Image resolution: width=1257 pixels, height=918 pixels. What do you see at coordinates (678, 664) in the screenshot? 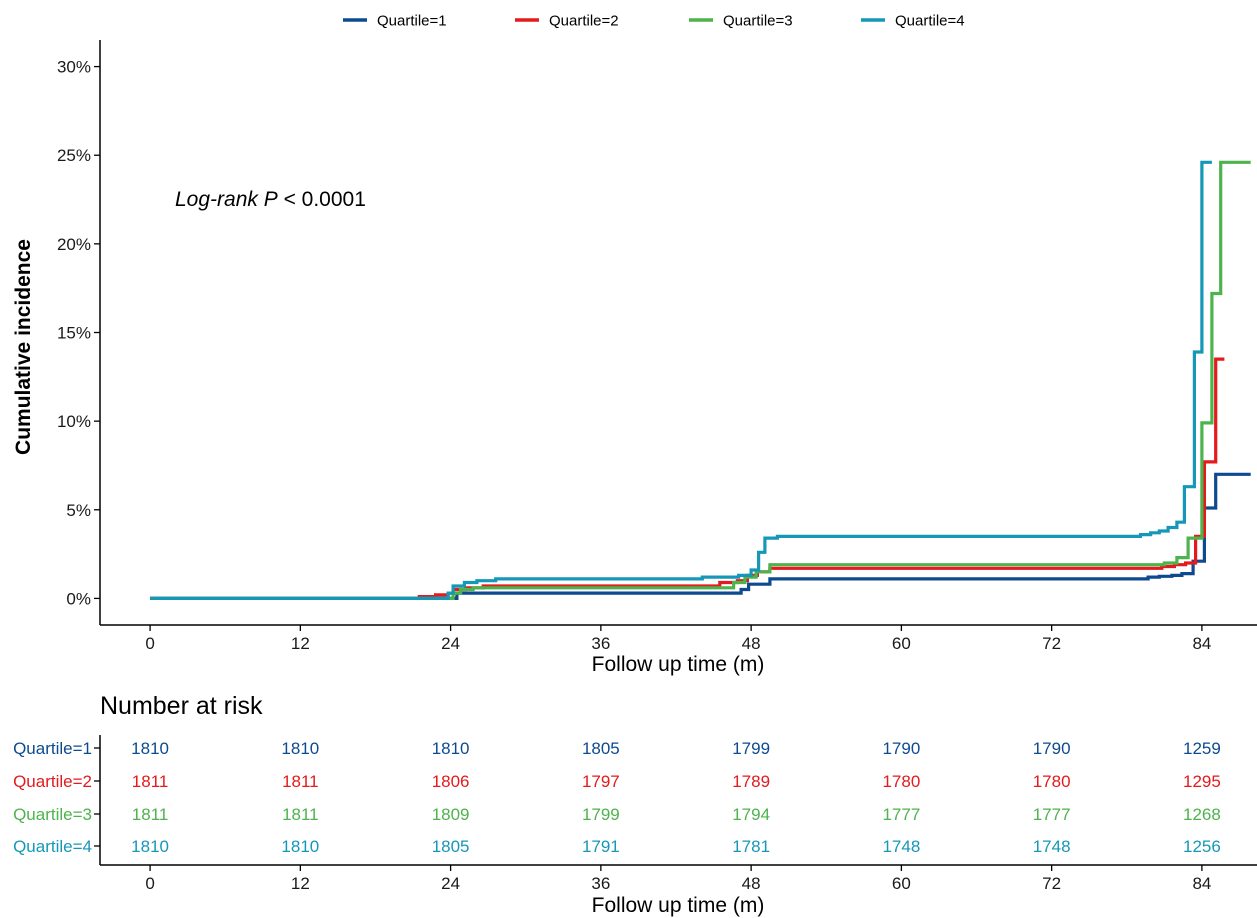
I see `x-axis-title: Follow up time (m)` at bounding box center [678, 664].